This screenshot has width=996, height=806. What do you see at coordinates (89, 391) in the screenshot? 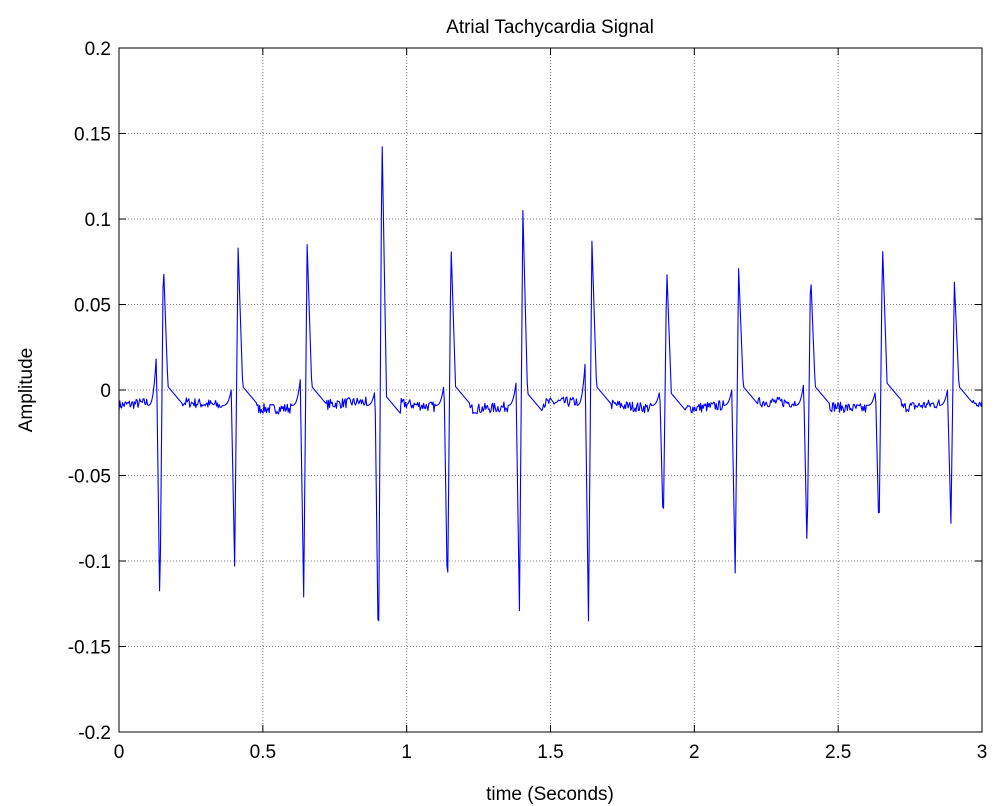
I see `y-tick-labels: -0.2 -0.15 -0.1 -0.05 0 0.05 0.1 0.15 0.2` at bounding box center [89, 391].